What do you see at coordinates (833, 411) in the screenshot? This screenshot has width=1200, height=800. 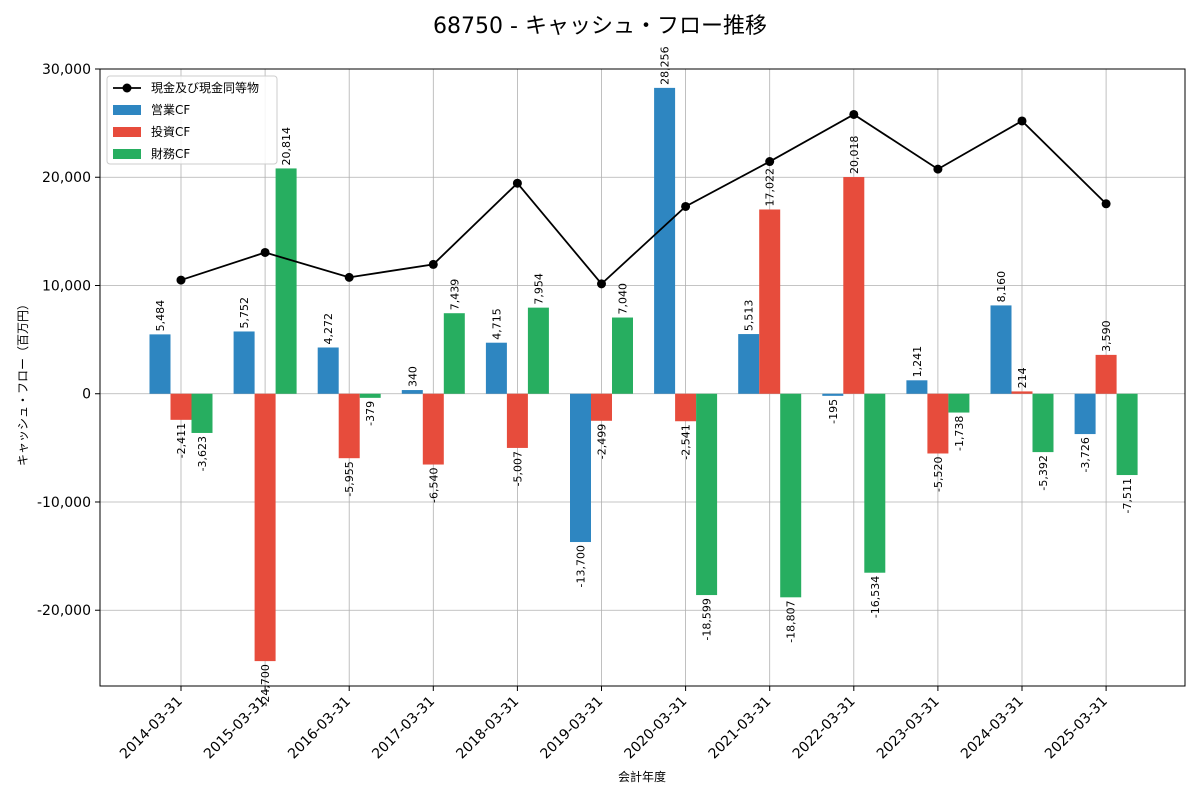 I see `bar-label: -195` at bounding box center [833, 411].